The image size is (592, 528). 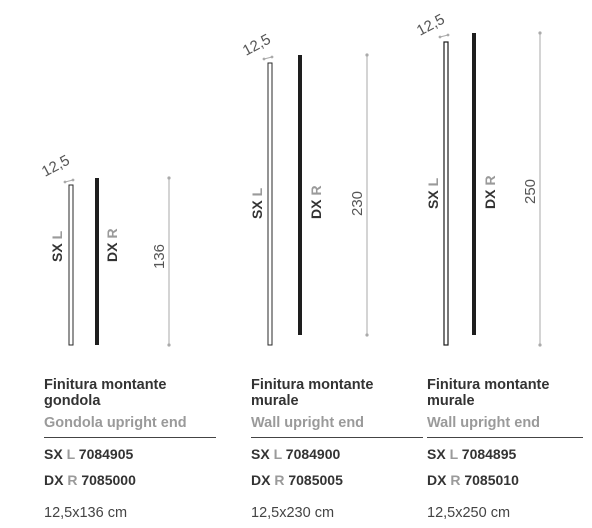 I want to click on code-left: SX L 7084900, so click(x=296, y=454).